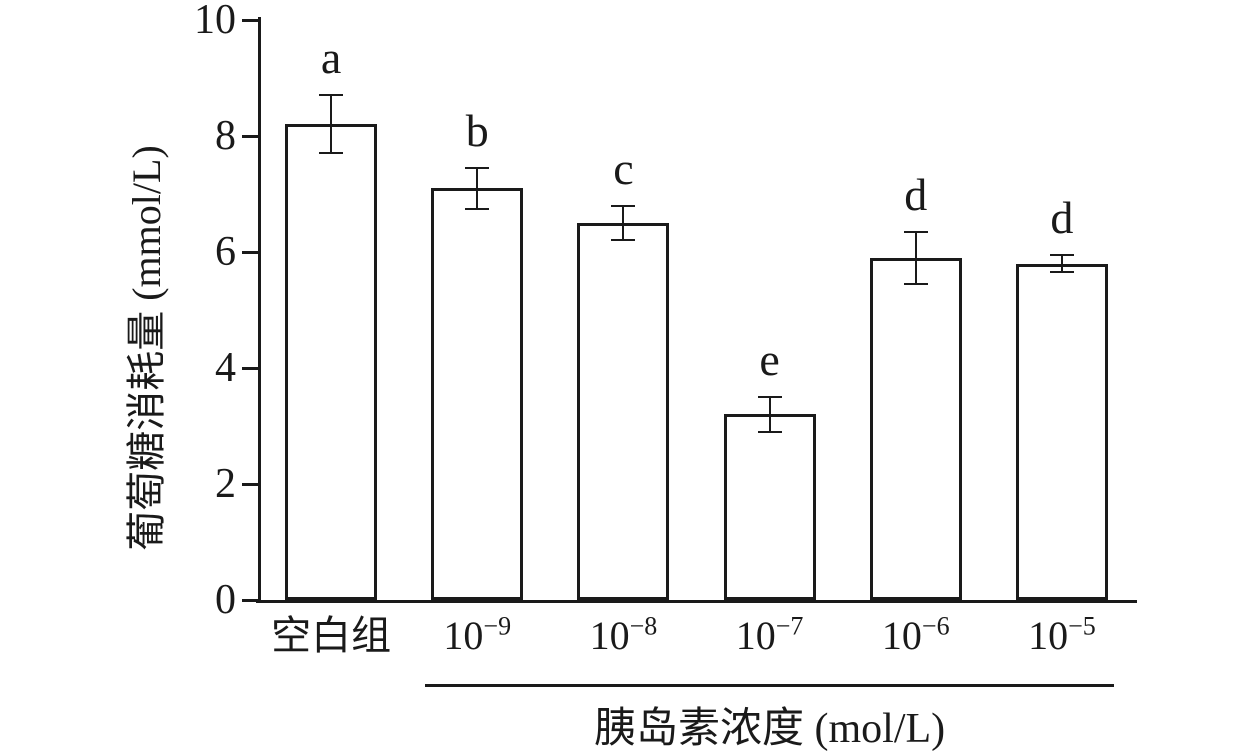  Describe the element at coordinates (225, 600) in the screenshot. I see `y-tick-label: 0` at that location.